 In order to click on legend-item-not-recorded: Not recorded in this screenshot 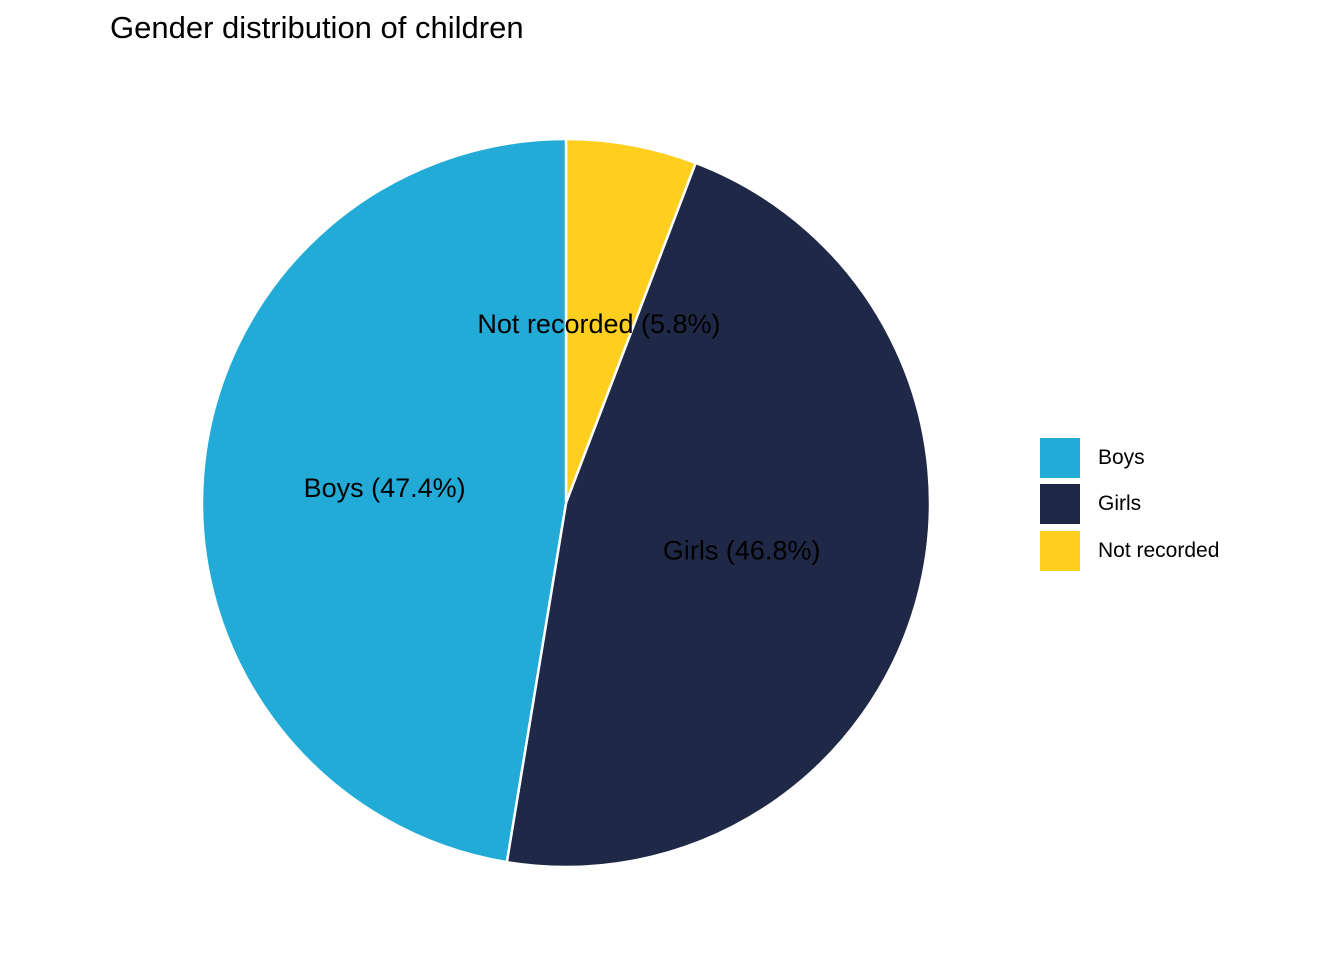, I will do `click(1129, 550)`.